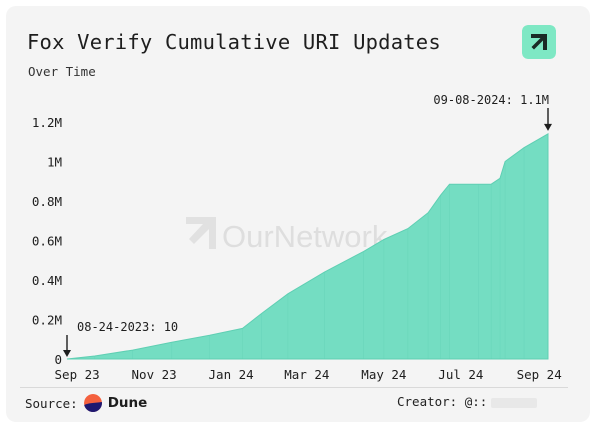 The image size is (600, 431). I want to click on x-tick-label: Sep 24, so click(539, 374).